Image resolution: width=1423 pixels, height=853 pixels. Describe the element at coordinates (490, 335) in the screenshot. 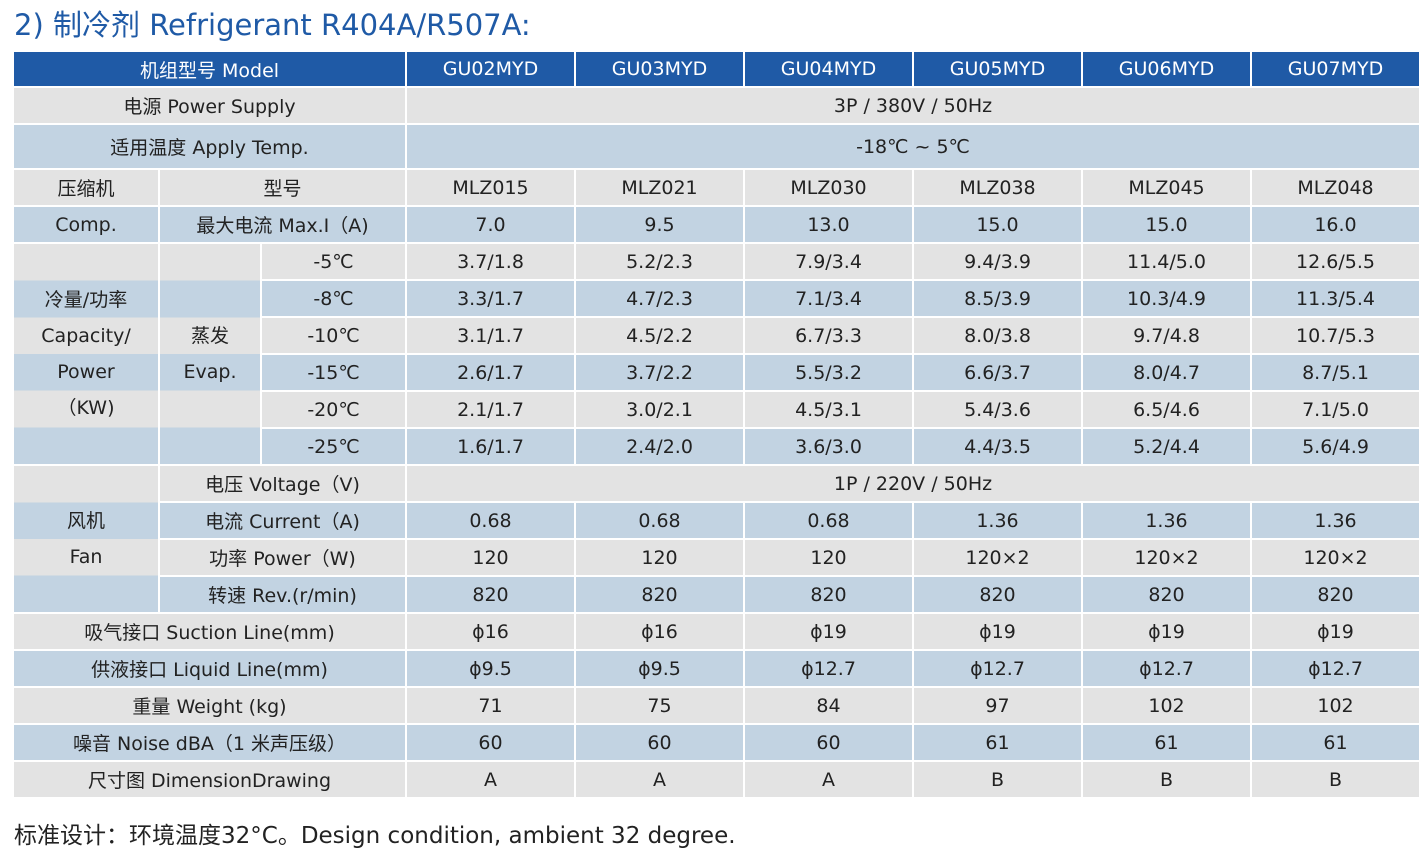

I see `capacity-value: 3.1/1.7` at that location.